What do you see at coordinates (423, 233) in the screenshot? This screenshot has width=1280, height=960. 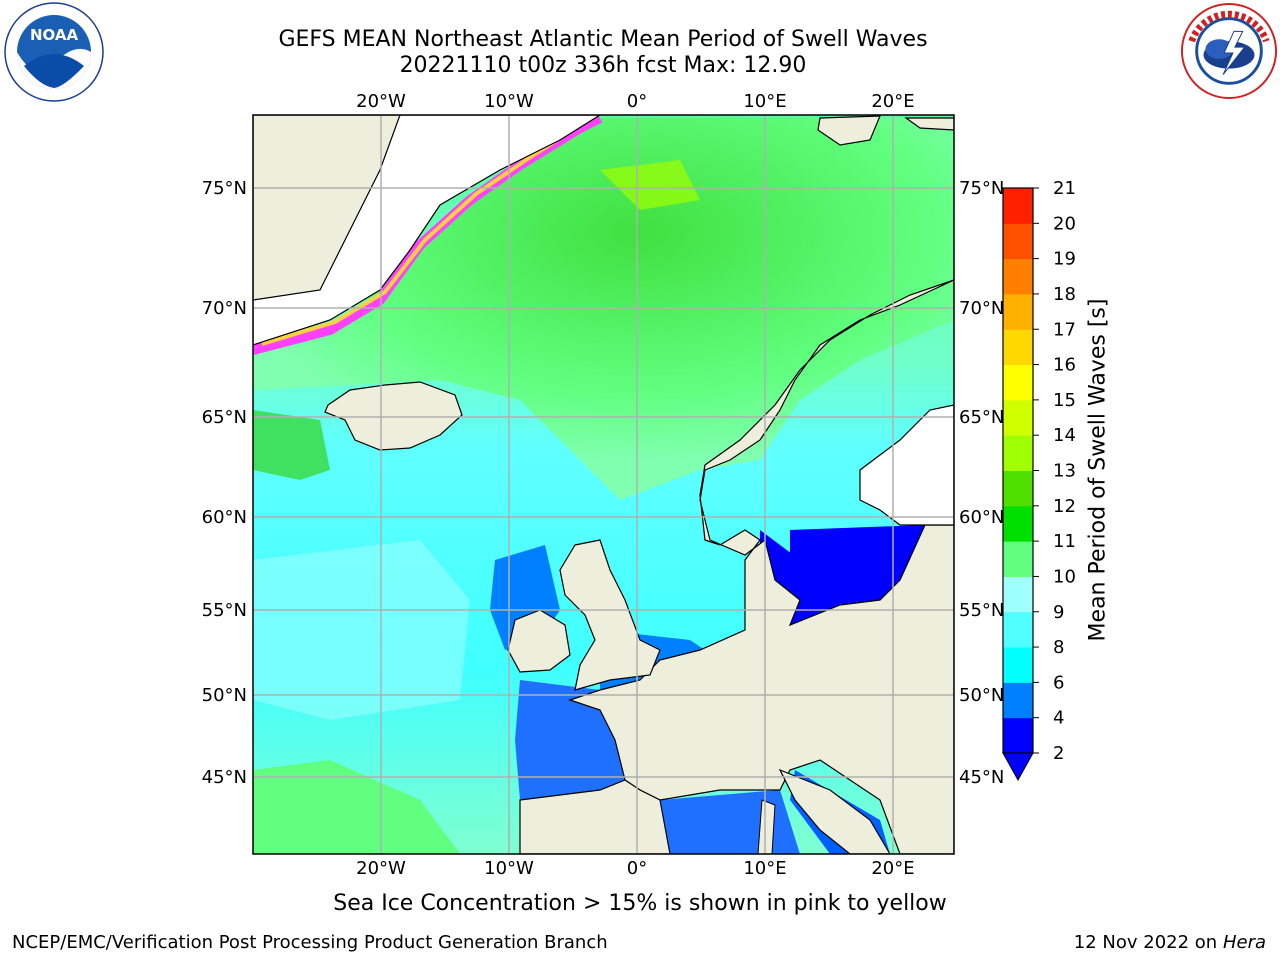 I see `sea-ice-edge-inner` at bounding box center [423, 233].